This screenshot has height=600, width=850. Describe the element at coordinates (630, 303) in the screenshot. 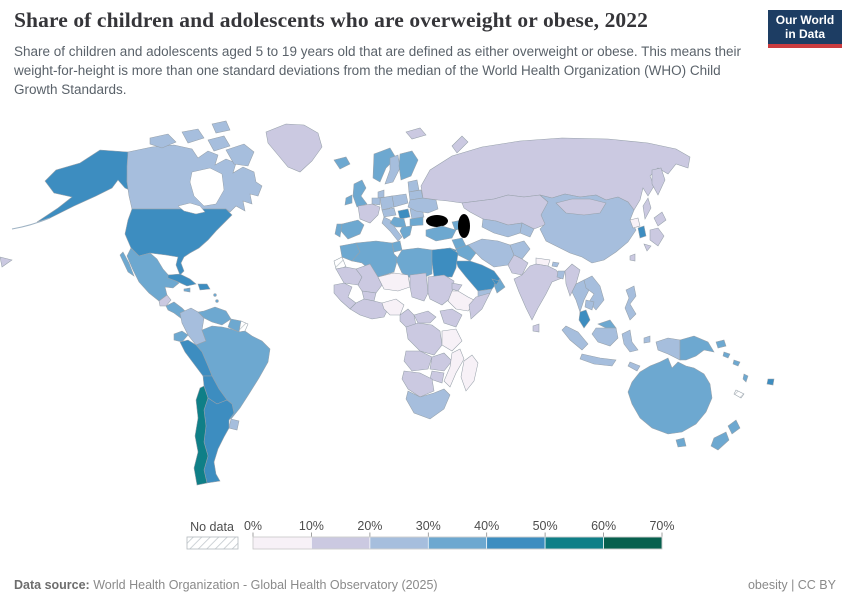

I see `country-philippines` at that location.